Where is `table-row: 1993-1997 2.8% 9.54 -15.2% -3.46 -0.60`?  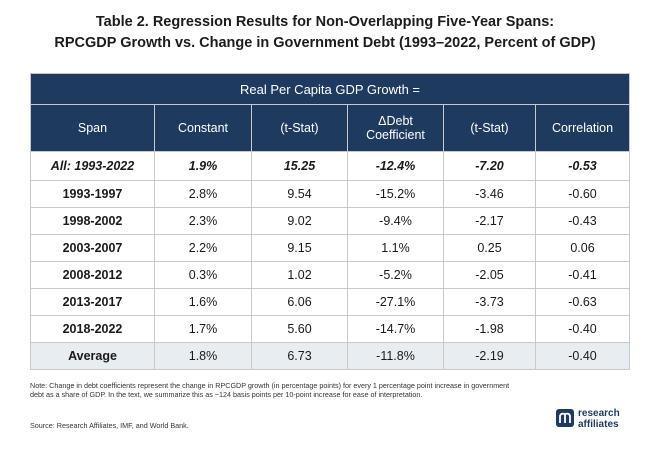 table-row: 1993-1997 2.8% 9.54 -15.2% -3.46 -0.60 is located at coordinates (330, 194).